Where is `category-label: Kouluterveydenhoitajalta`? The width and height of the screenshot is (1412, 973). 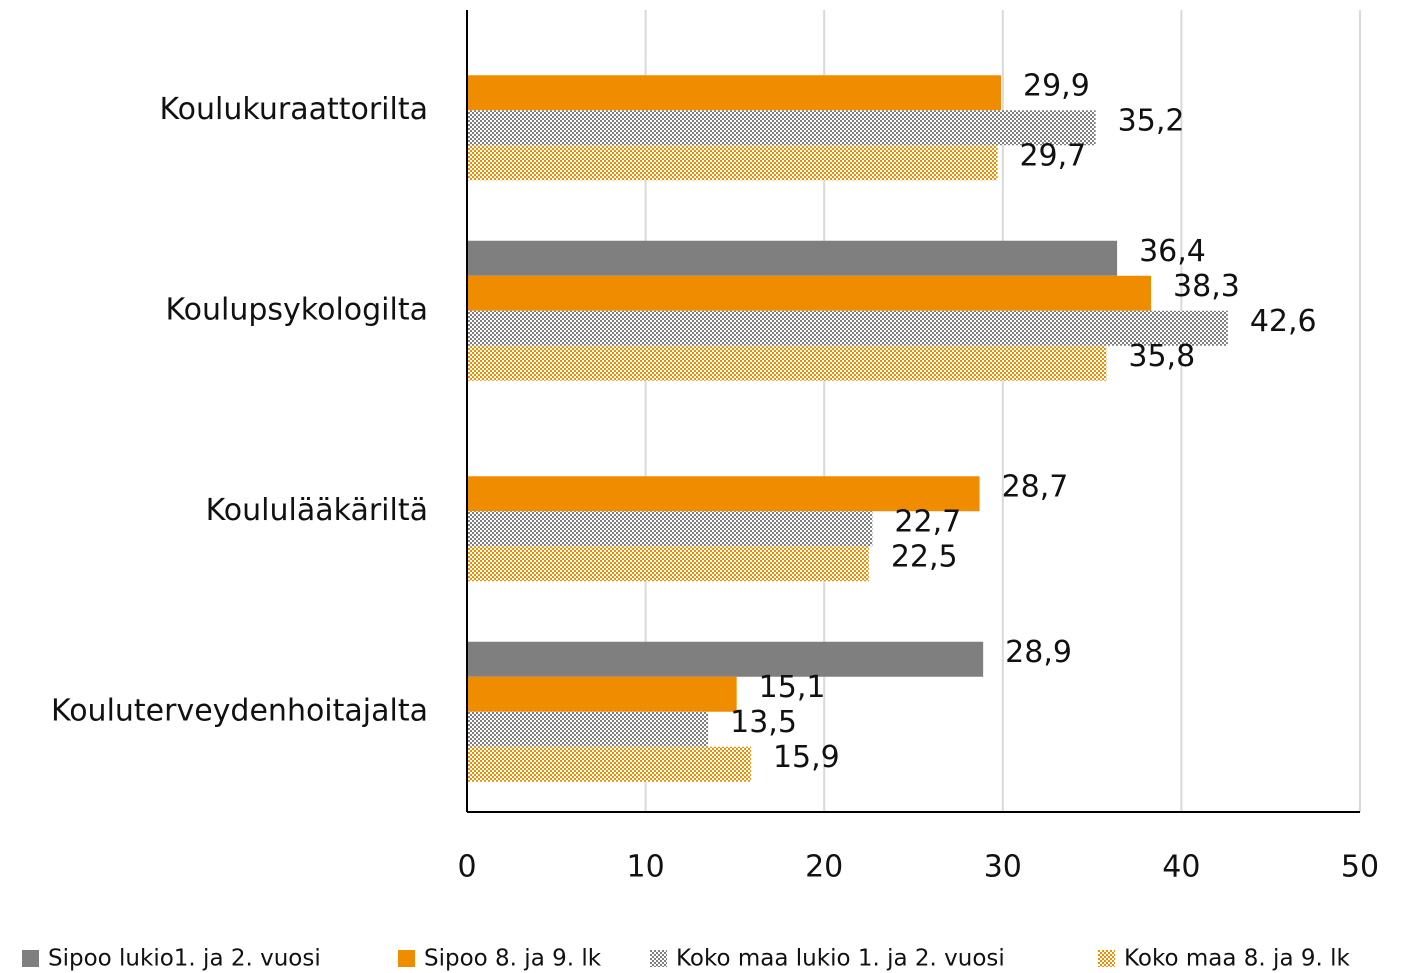 category-label: Kouluterveydenhoitajalta is located at coordinates (239, 710).